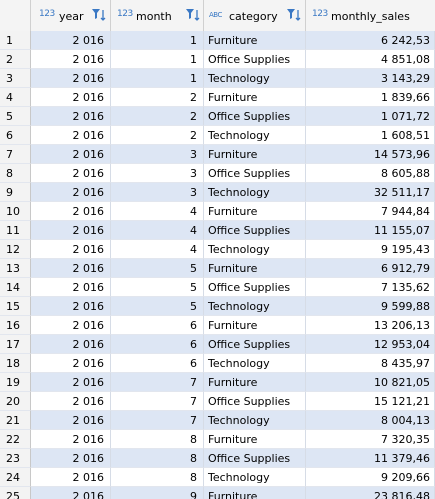  I want to click on row-number: 2, so click(15, 59).